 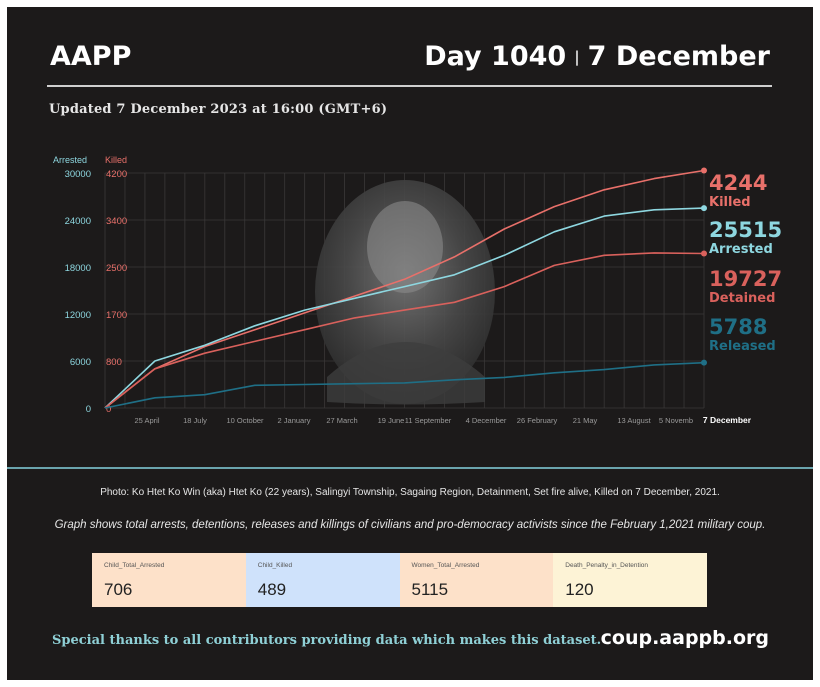 I want to click on stat-label: Child_Killed, so click(x=275, y=565).